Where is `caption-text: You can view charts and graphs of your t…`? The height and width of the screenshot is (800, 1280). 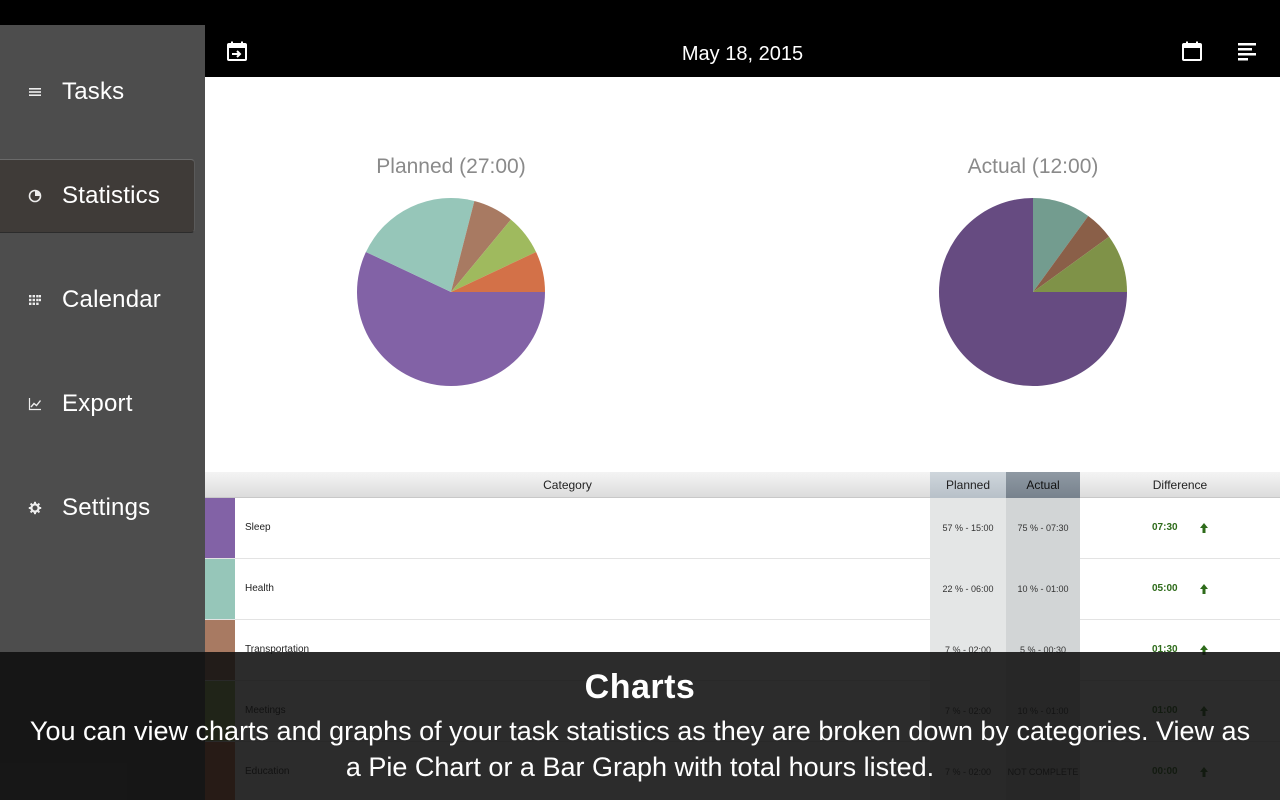 caption-text: You can view charts and graphs of your t… is located at coordinates (640, 749).